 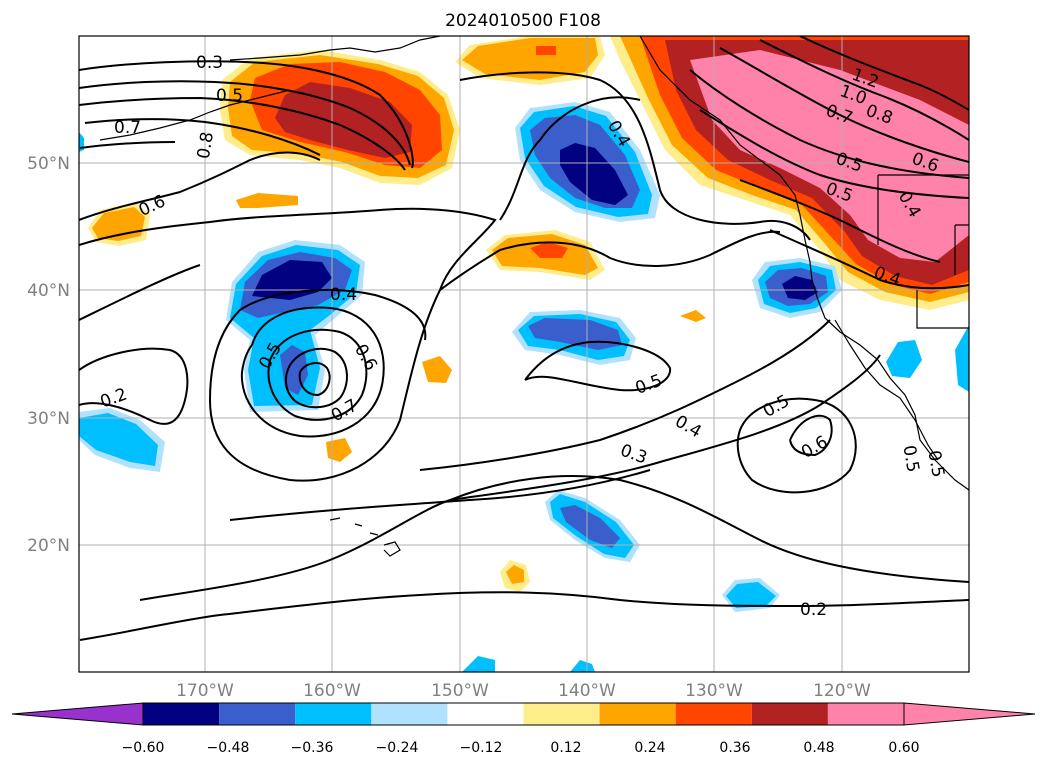 What do you see at coordinates (649, 748) in the screenshot?
I see `cb-tick-label: 0.24` at bounding box center [649, 748].